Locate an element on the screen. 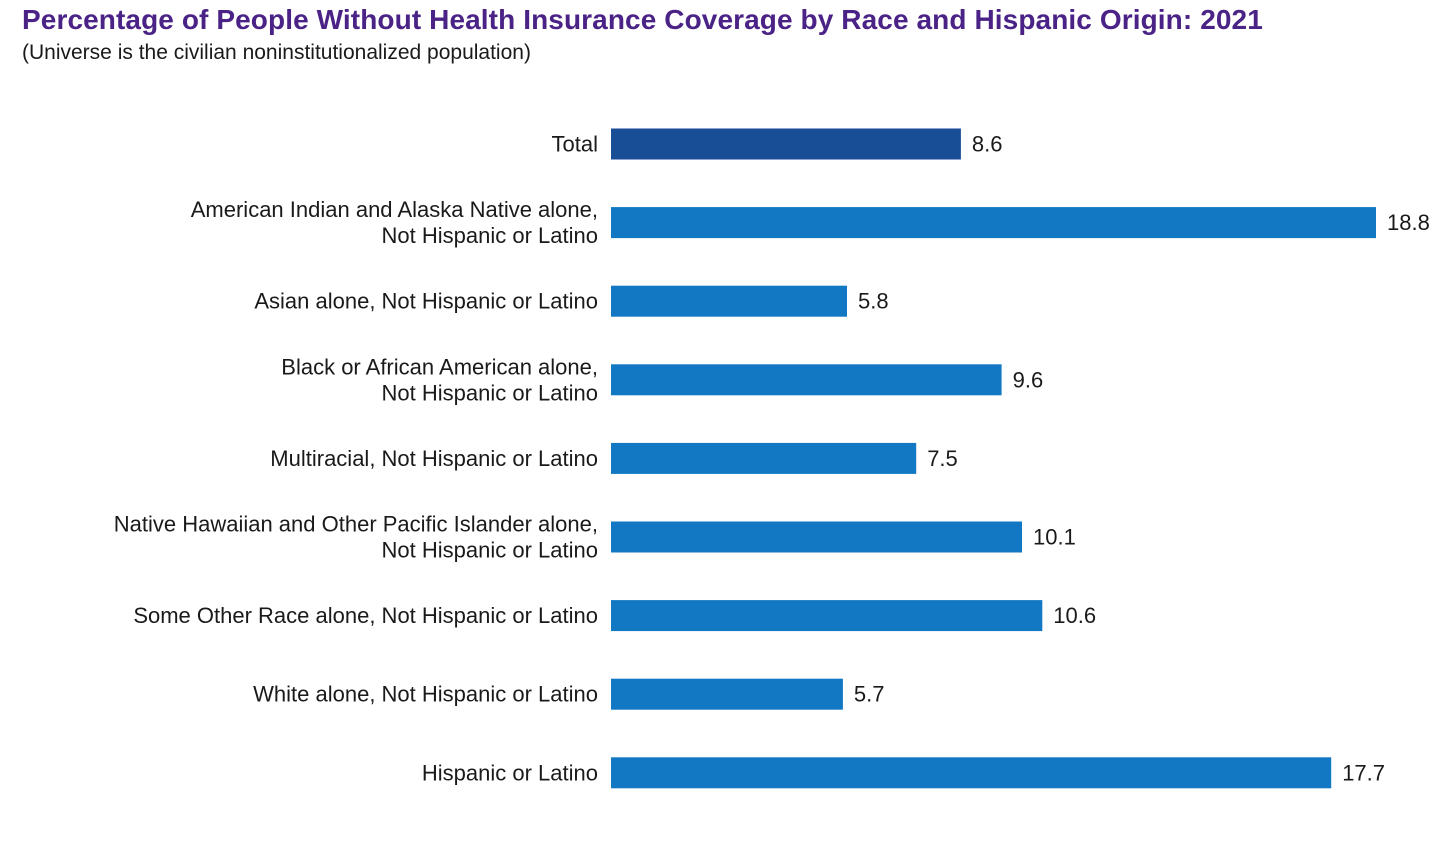  category-label-3-line-1: Not Hispanic or Latino is located at coordinates (490, 392).